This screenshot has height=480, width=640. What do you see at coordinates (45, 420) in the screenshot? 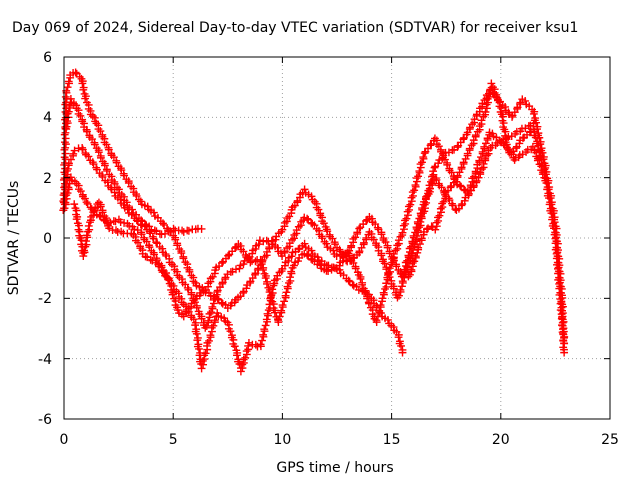
I see `y-tick-label-neg6: -6` at bounding box center [45, 420].